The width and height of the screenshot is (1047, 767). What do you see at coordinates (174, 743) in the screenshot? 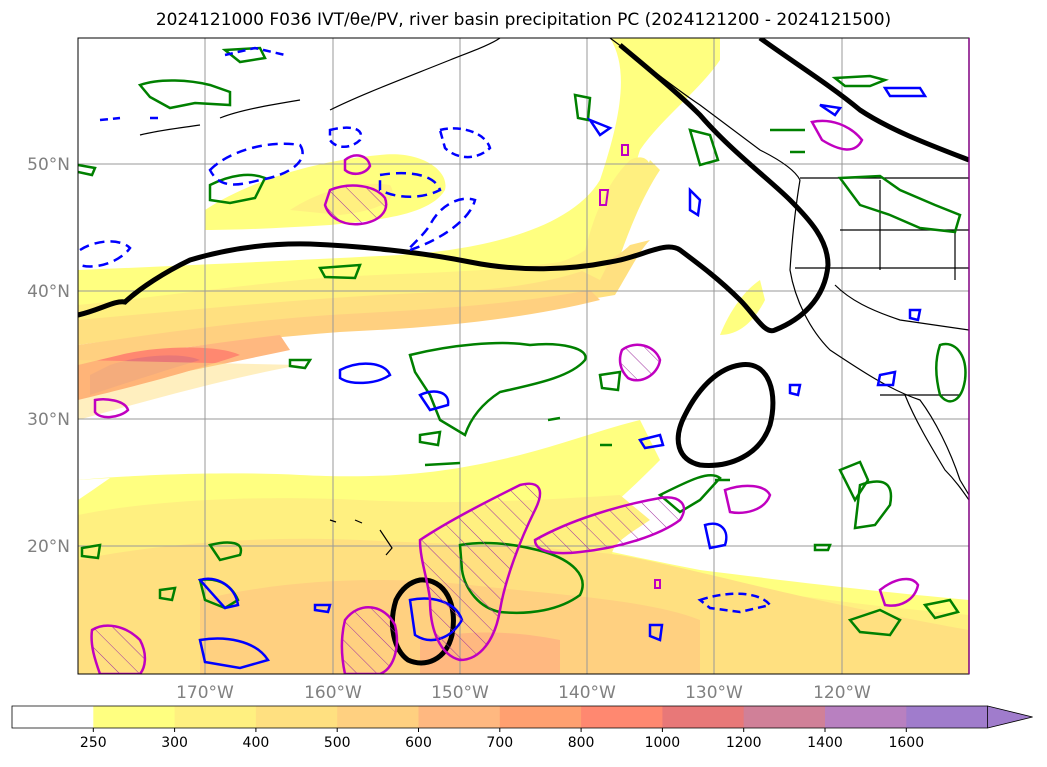
I see `colorbar-tick-label: 300` at bounding box center [174, 743].